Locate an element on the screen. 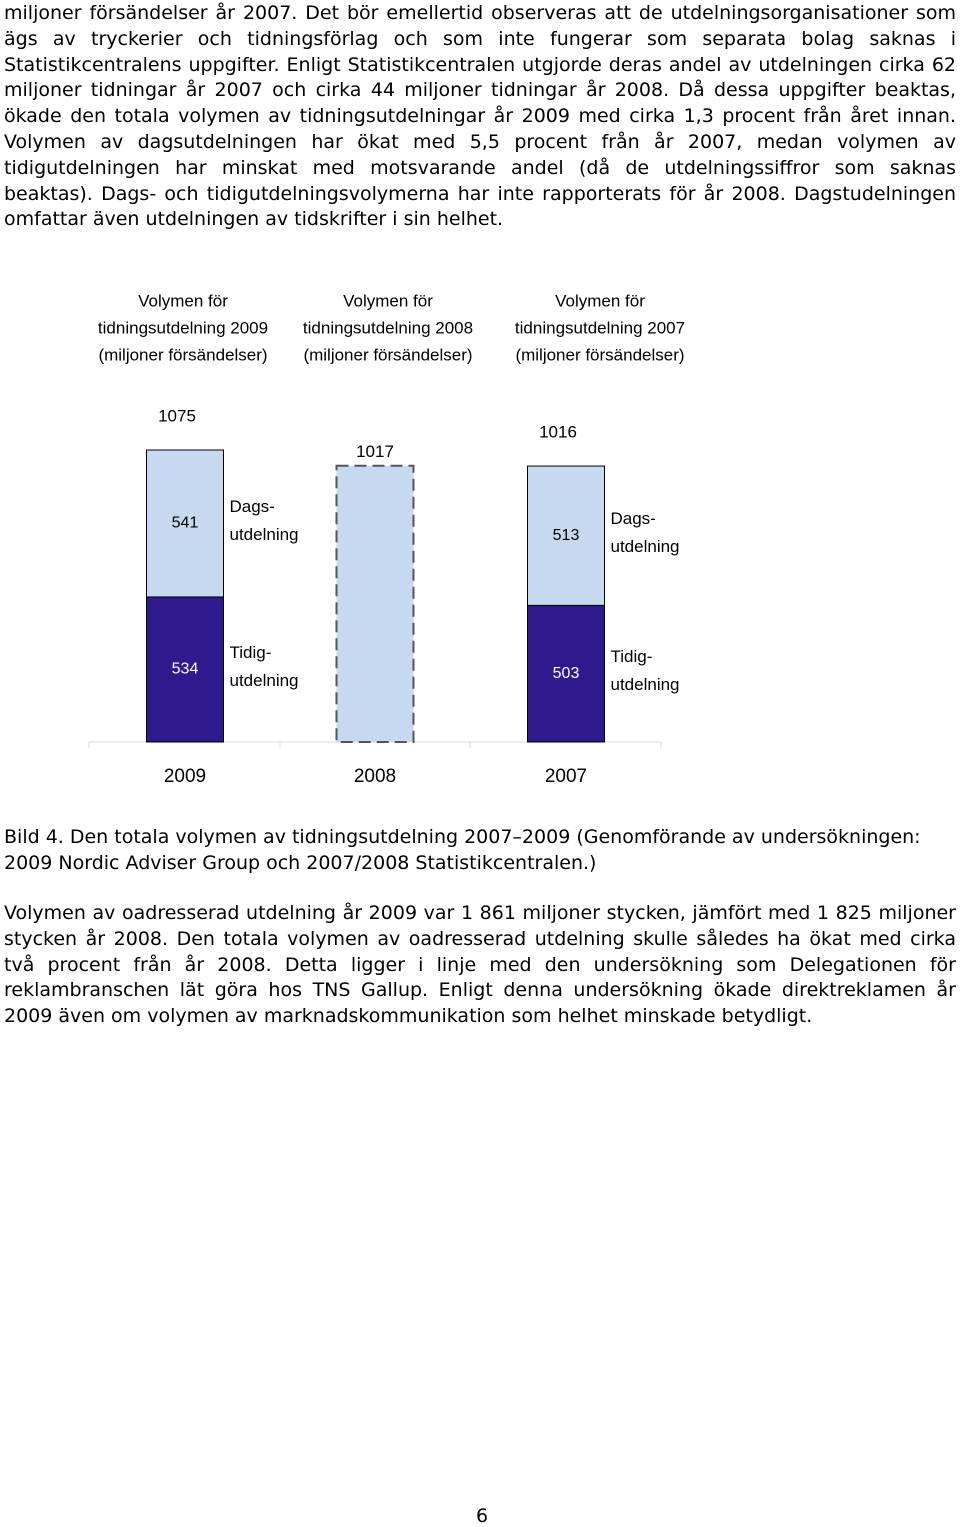 The height and width of the screenshot is (1527, 960). column-title: tidningsutdelning 2009 is located at coordinates (183, 327).